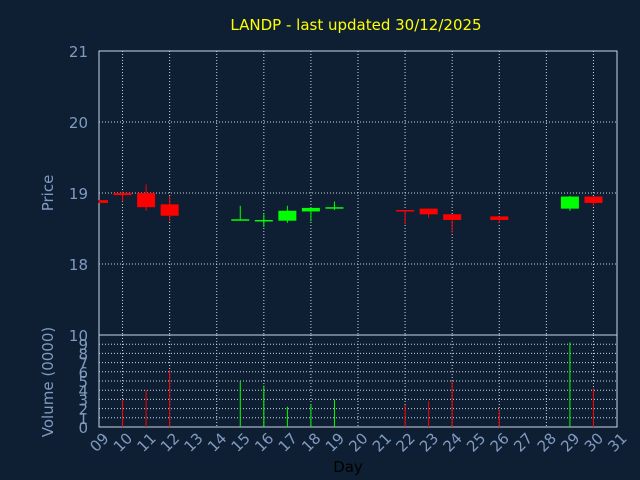 The height and width of the screenshot is (480, 640). What do you see at coordinates (83, 391) in the screenshot?
I see `volume-tick-label: 4` at bounding box center [83, 391].